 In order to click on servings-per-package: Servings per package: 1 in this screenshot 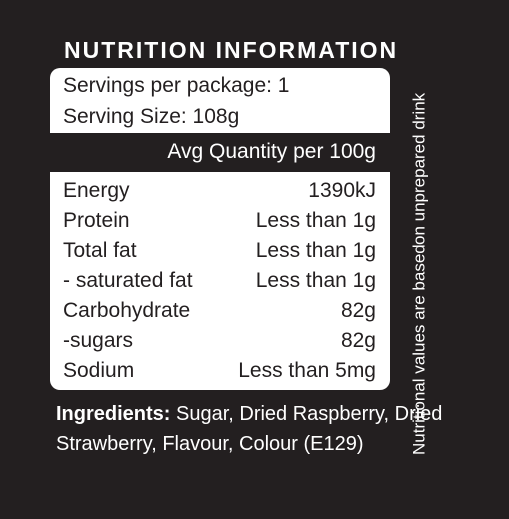, I will do `click(219, 86)`.